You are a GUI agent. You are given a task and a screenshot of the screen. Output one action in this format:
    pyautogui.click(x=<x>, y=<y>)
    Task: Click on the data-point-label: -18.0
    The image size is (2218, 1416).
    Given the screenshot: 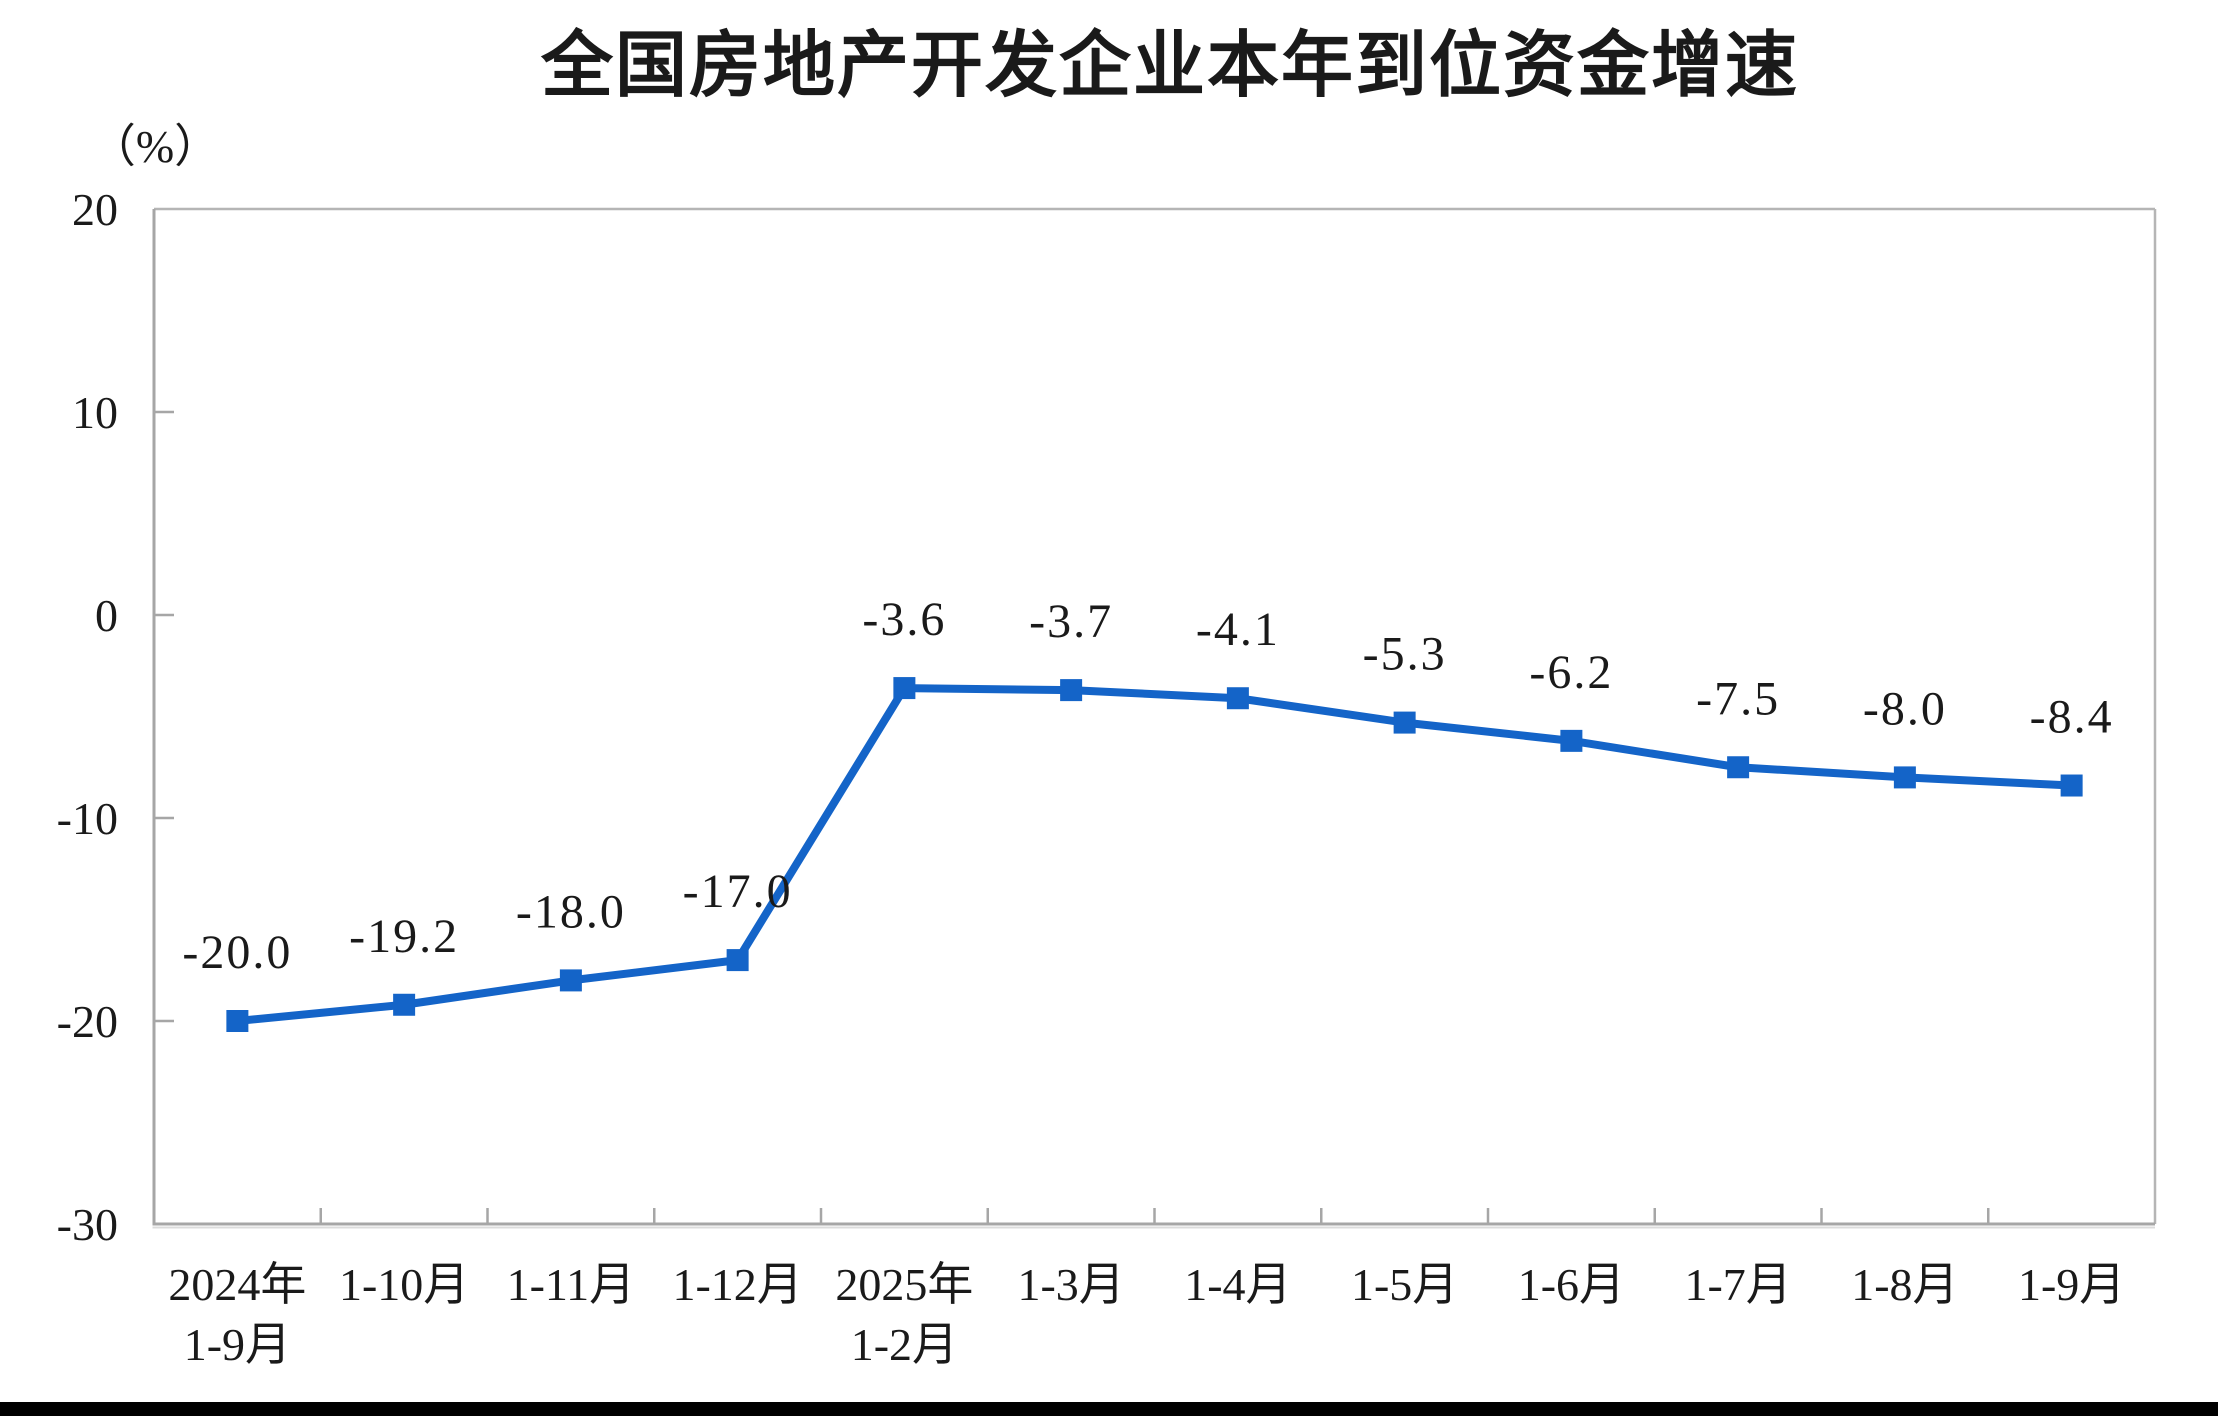 What is the action you would take?
    pyautogui.click(x=571, y=911)
    